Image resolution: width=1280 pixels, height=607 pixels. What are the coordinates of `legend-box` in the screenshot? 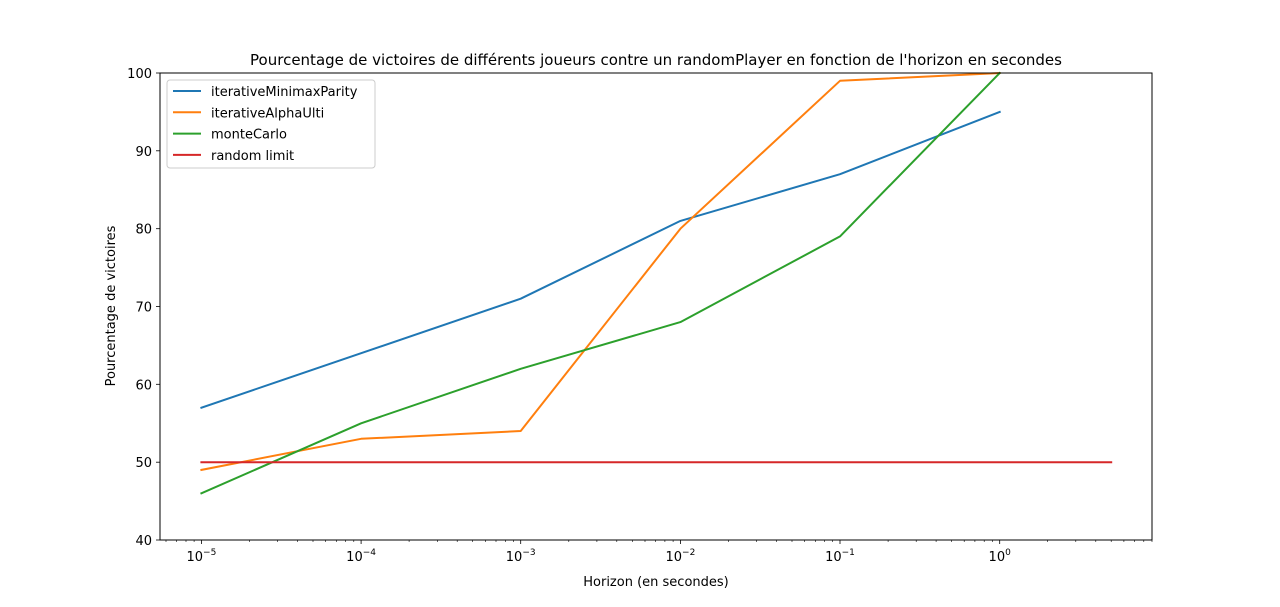 It's located at (271, 124).